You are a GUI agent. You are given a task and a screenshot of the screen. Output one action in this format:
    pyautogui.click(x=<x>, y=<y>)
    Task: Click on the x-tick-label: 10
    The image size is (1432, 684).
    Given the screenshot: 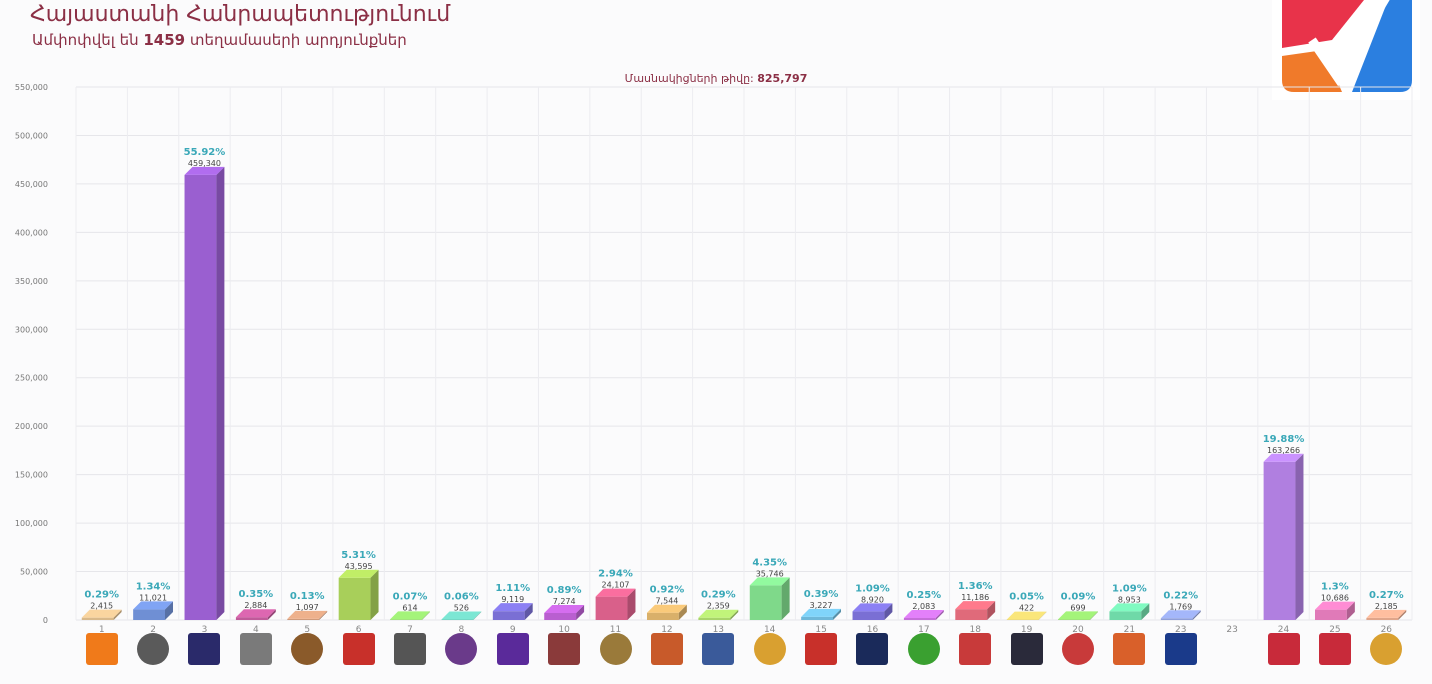 What is the action you would take?
    pyautogui.click(x=564, y=630)
    